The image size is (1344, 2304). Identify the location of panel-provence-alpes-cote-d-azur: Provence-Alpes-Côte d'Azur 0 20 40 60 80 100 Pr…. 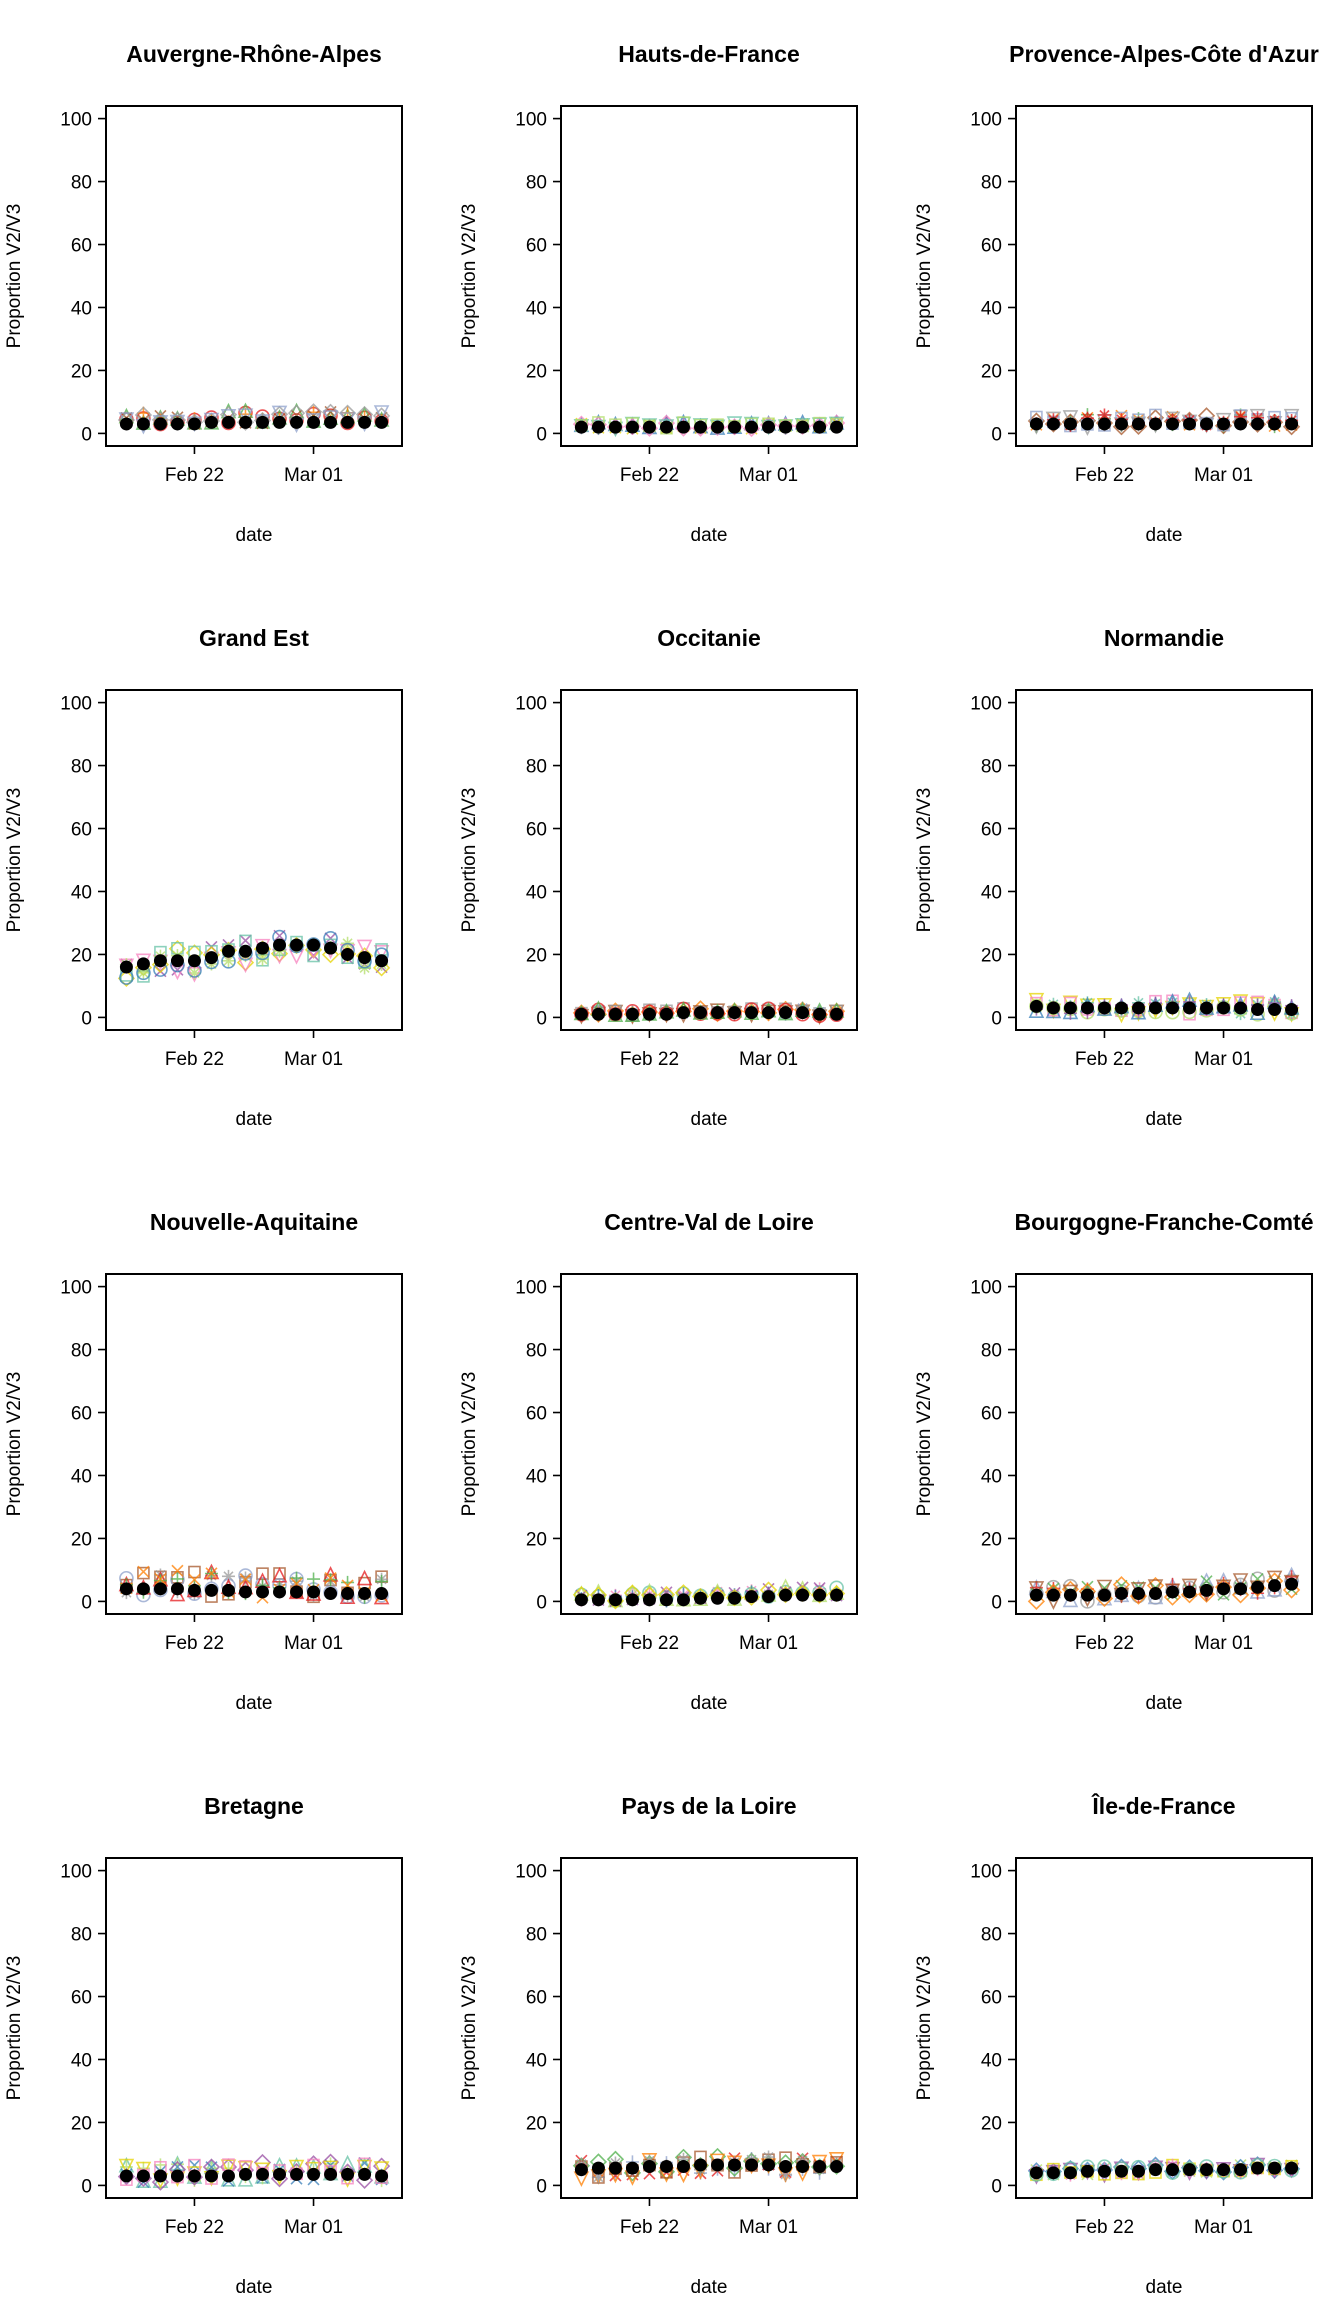
(1116, 293).